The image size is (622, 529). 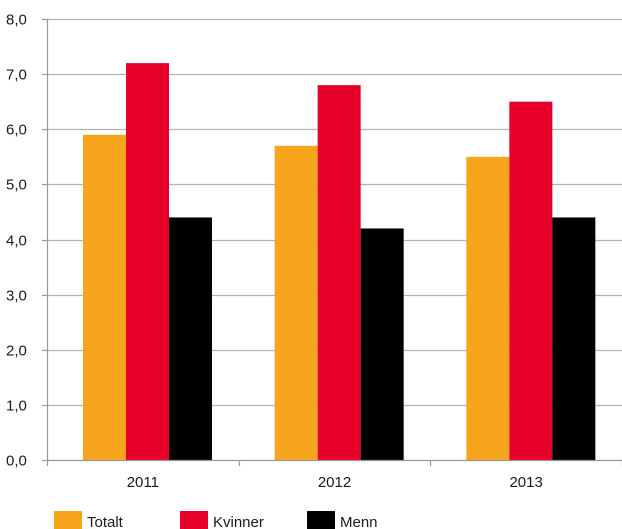 What do you see at coordinates (16, 296) in the screenshot?
I see `y-tick-label: 3,0` at bounding box center [16, 296].